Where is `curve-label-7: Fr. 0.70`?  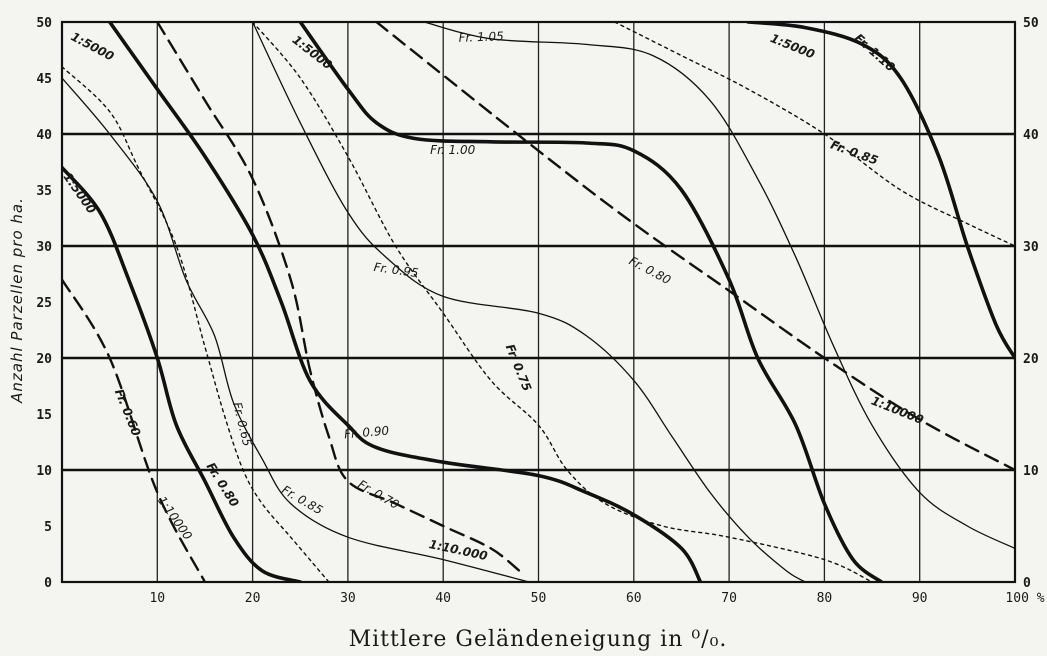 curve-label-7: Fr. 0.70 is located at coordinates (378, 494).